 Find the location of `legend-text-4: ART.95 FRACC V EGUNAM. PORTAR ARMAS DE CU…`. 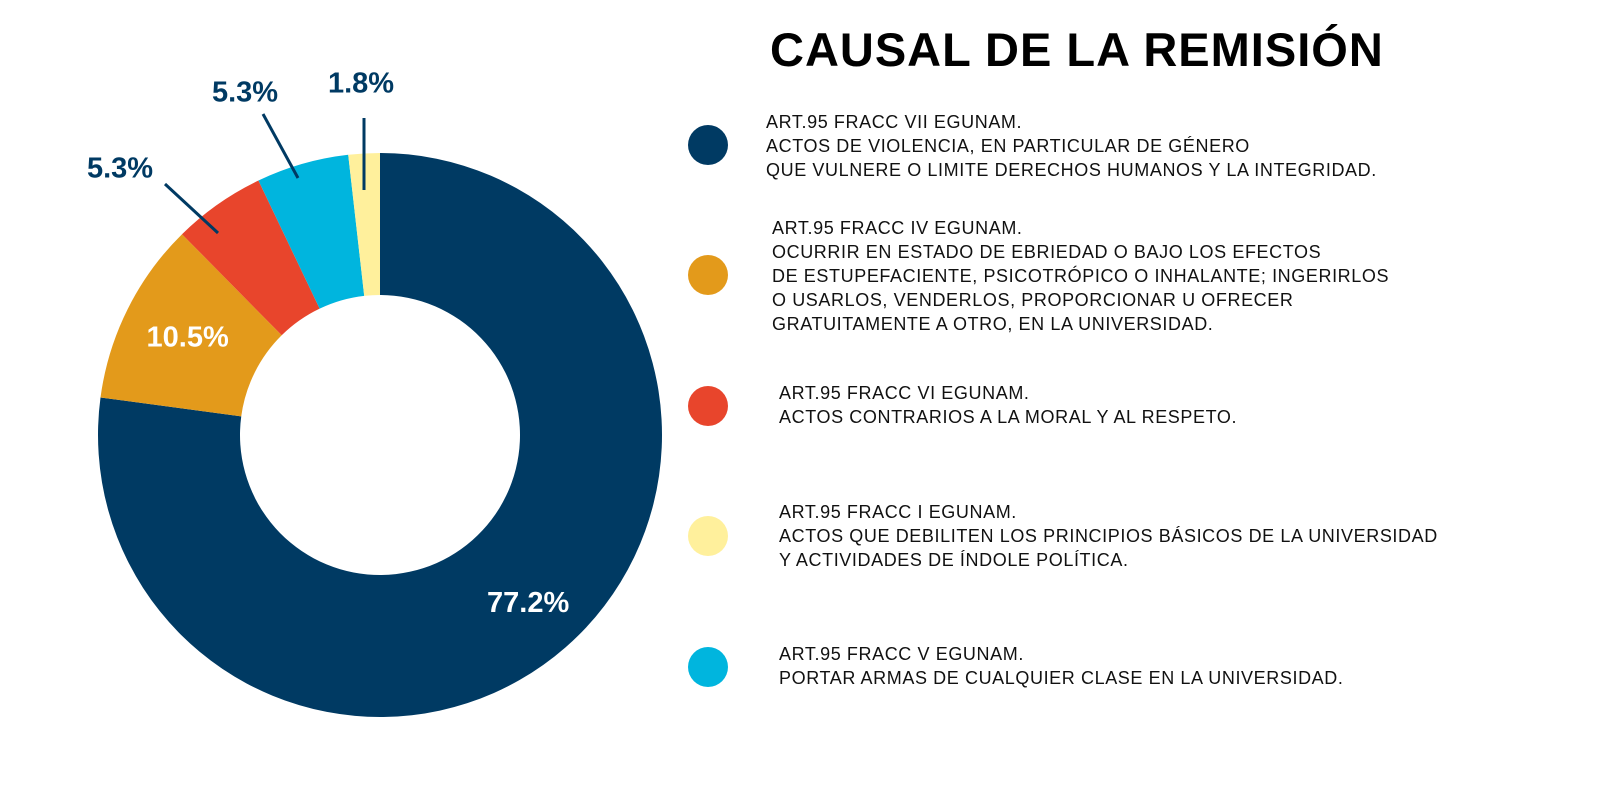

legend-text-4: ART.95 FRACC V EGUNAM. PORTAR ARMAS DE CU… is located at coordinates (1061, 666).